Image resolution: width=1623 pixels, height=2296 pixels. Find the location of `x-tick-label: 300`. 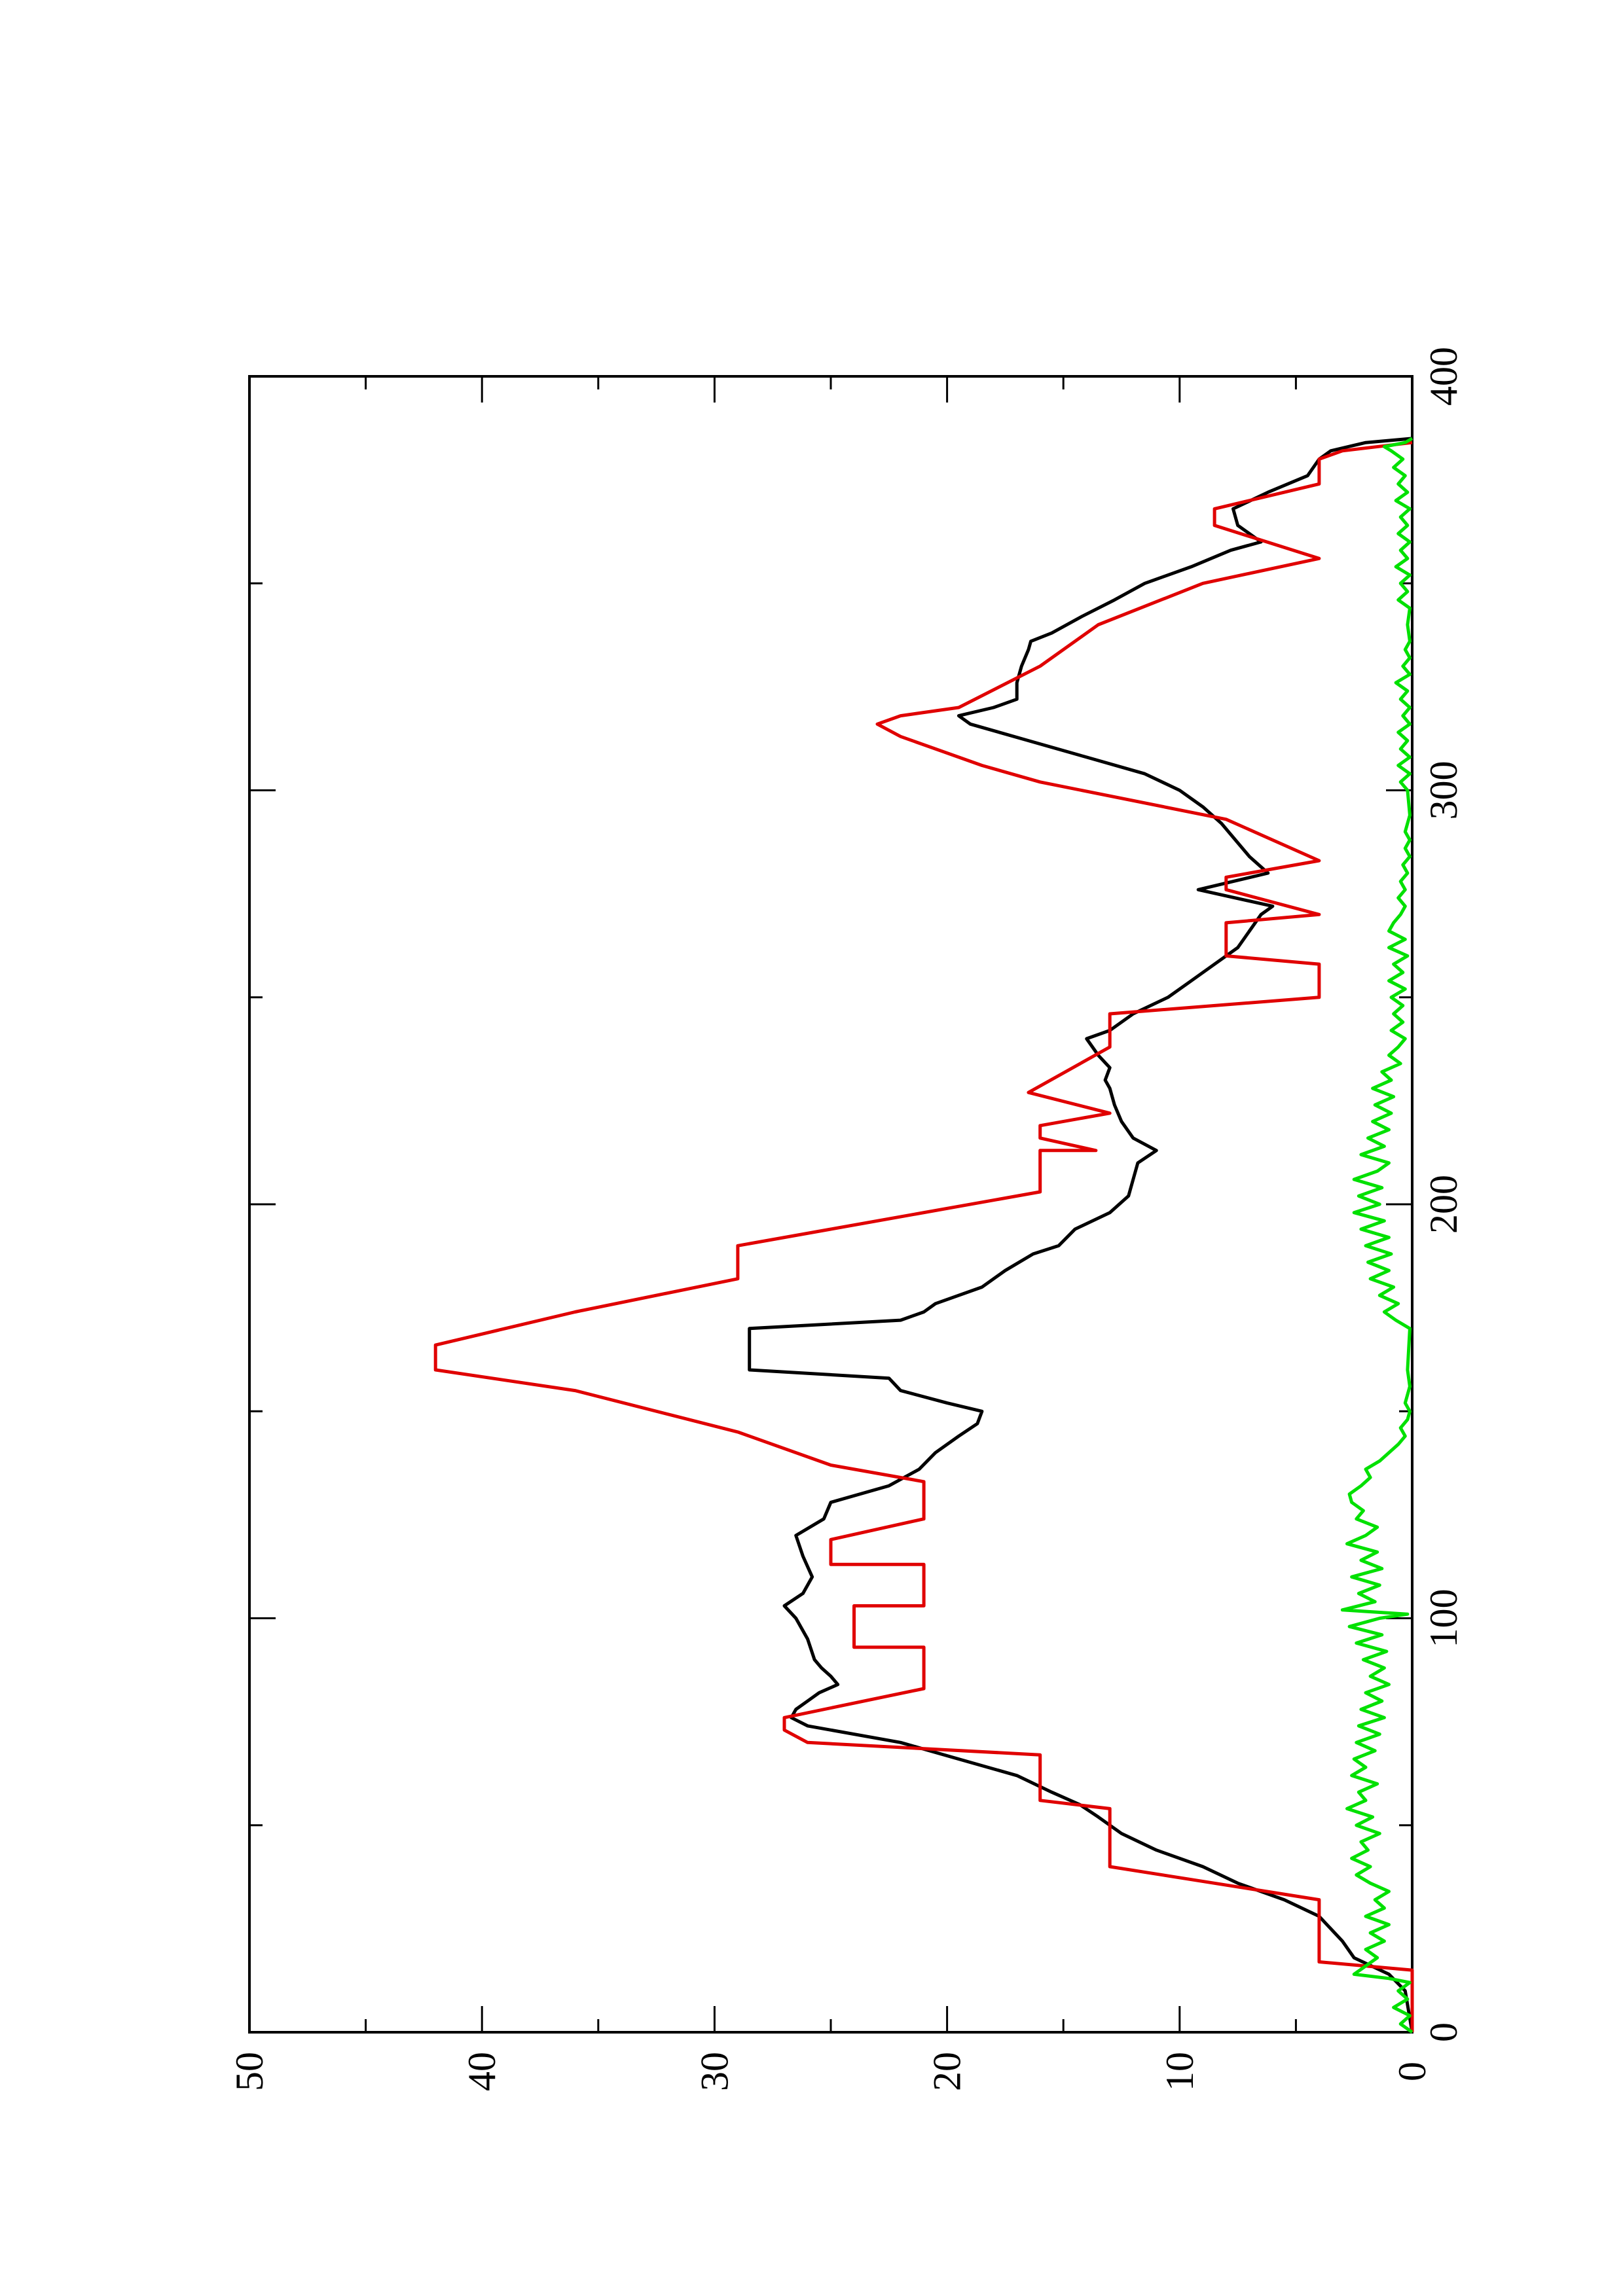

x-tick-label: 300 is located at coordinates (1443, 790).